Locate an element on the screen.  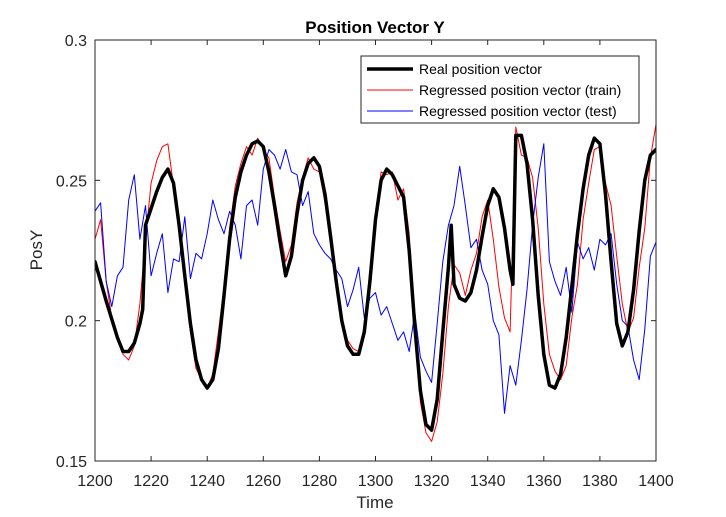
x-tick-label: 1220 is located at coordinates (151, 481).